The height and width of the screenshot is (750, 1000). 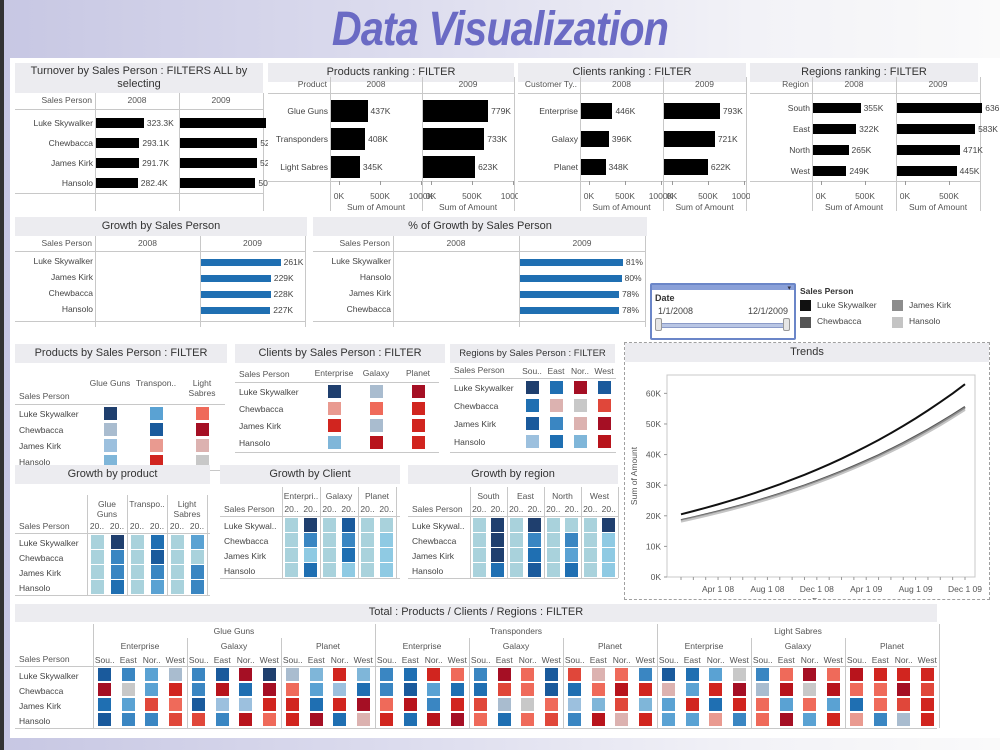 What do you see at coordinates (789, 288) in the screenshot?
I see `filter-menu-icon: ▾` at bounding box center [789, 288].